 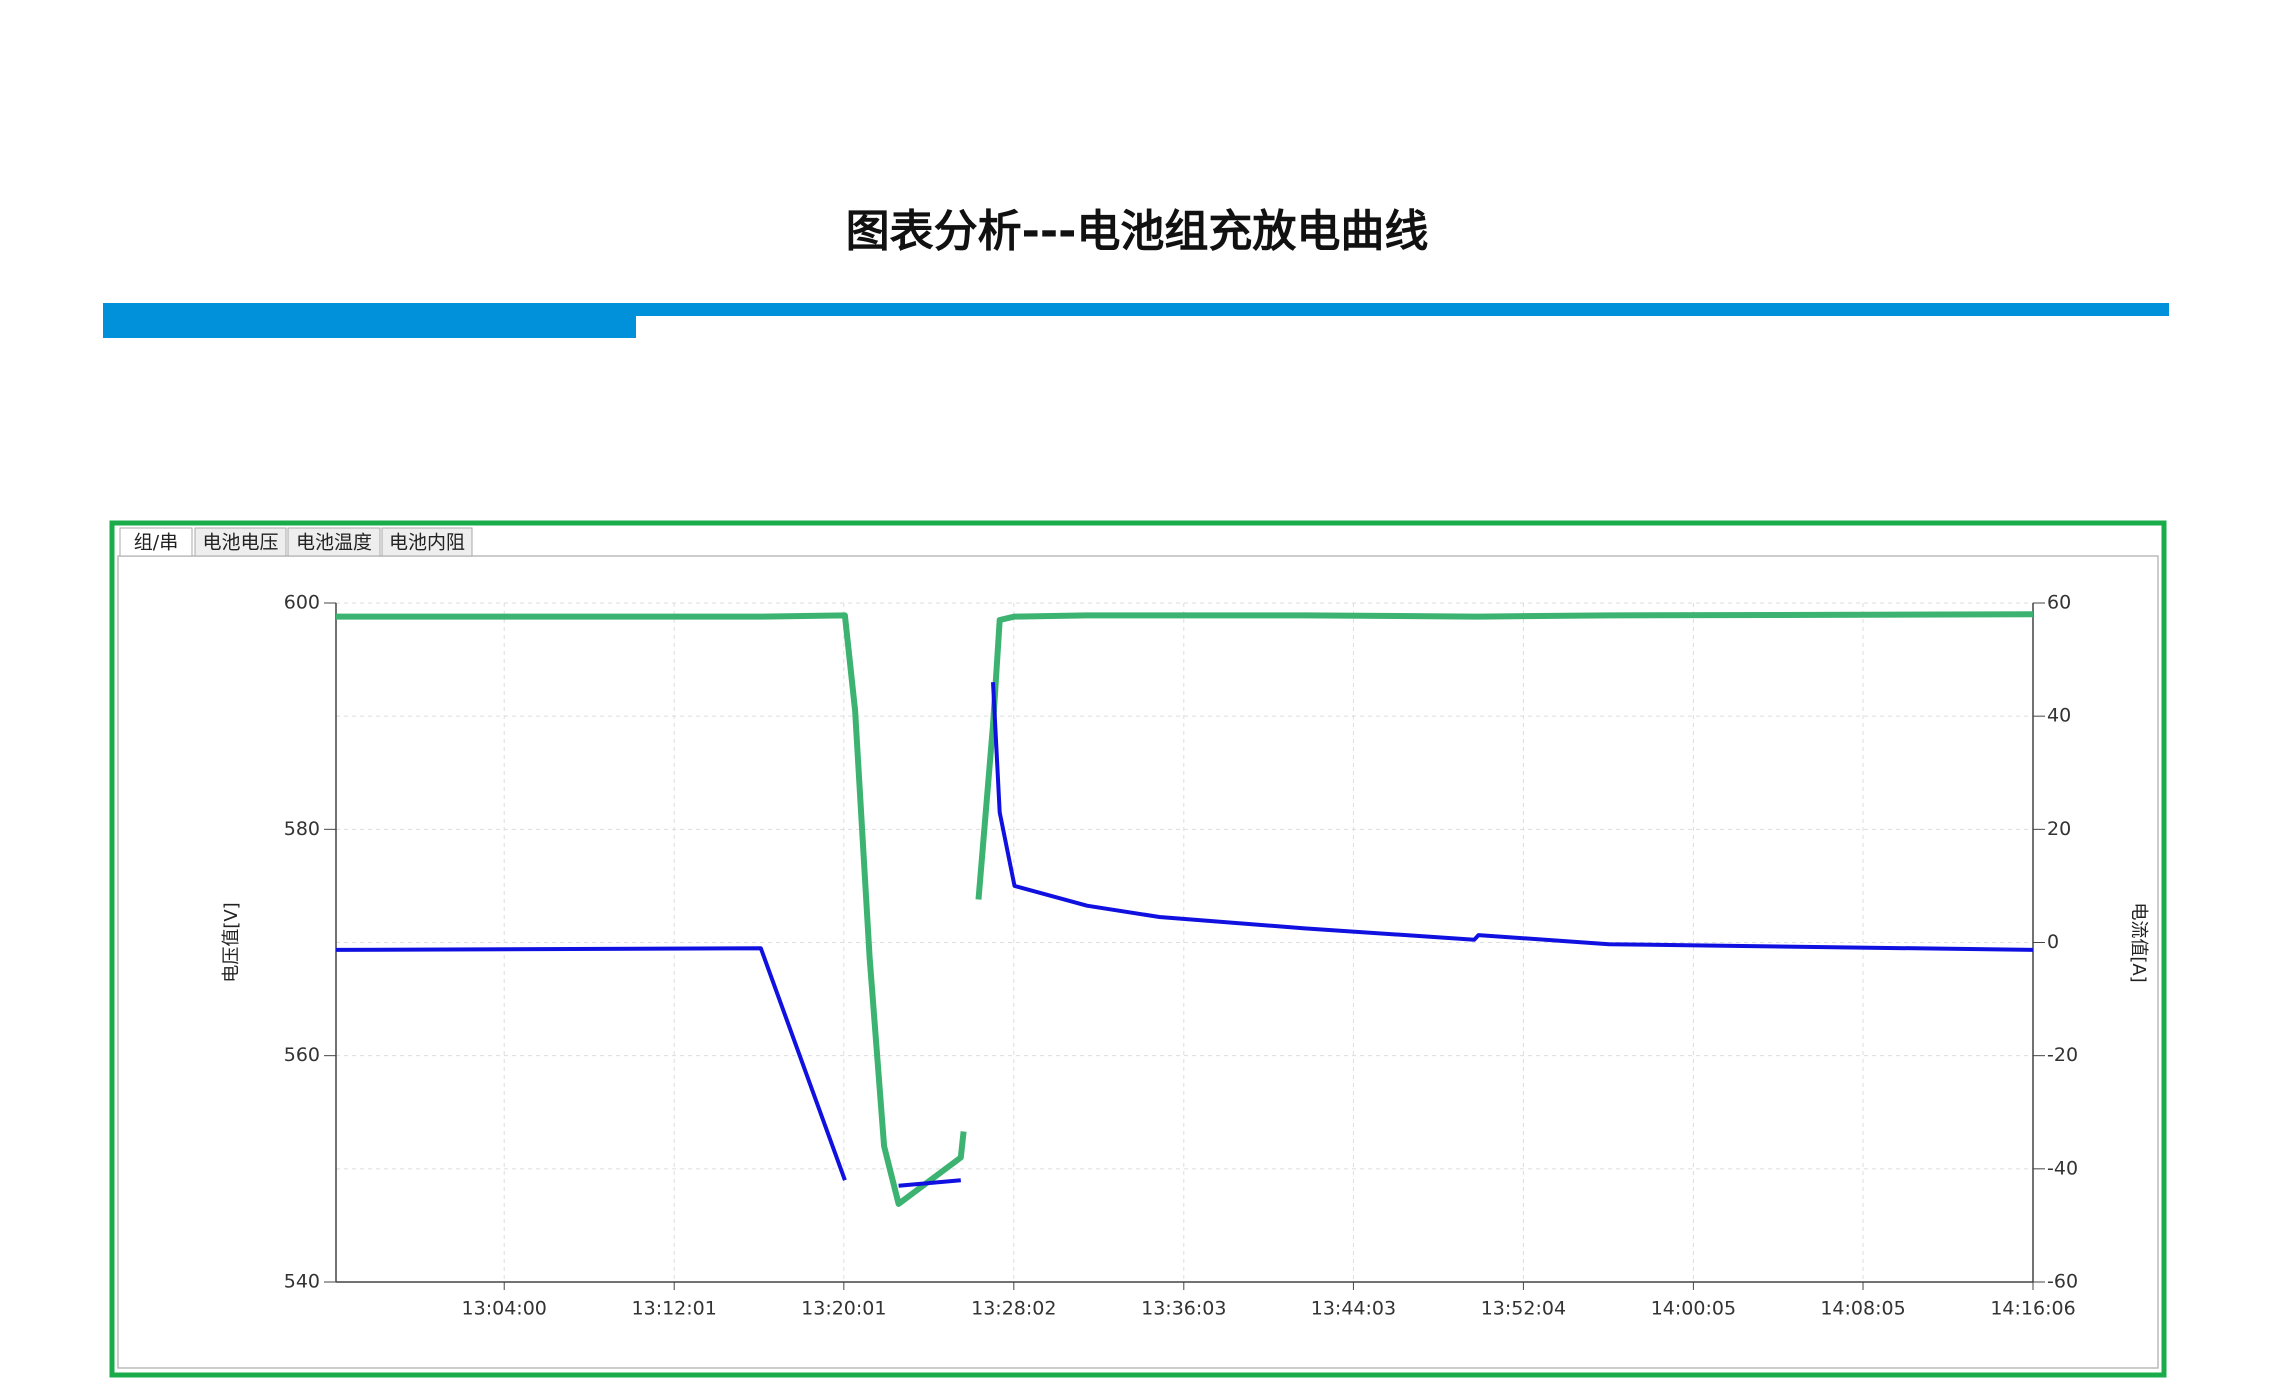 I want to click on x-tick-label: 13:28:02, so click(x=1013, y=1309).